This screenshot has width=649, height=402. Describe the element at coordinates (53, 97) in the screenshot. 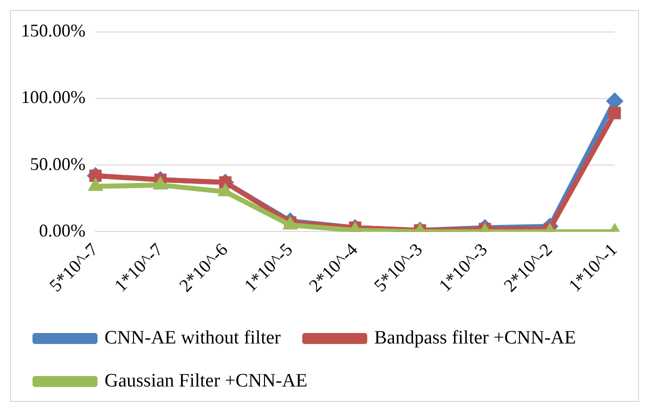

I see `y-tick-label: 100.00%` at that location.